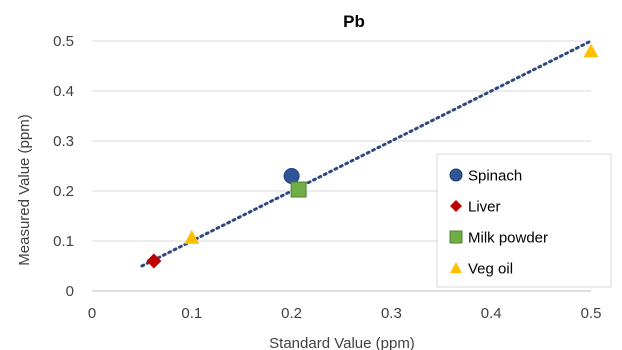 This screenshot has height=350, width=622. What do you see at coordinates (63, 41) in the screenshot?
I see `y-tick-label: 0.5` at bounding box center [63, 41].